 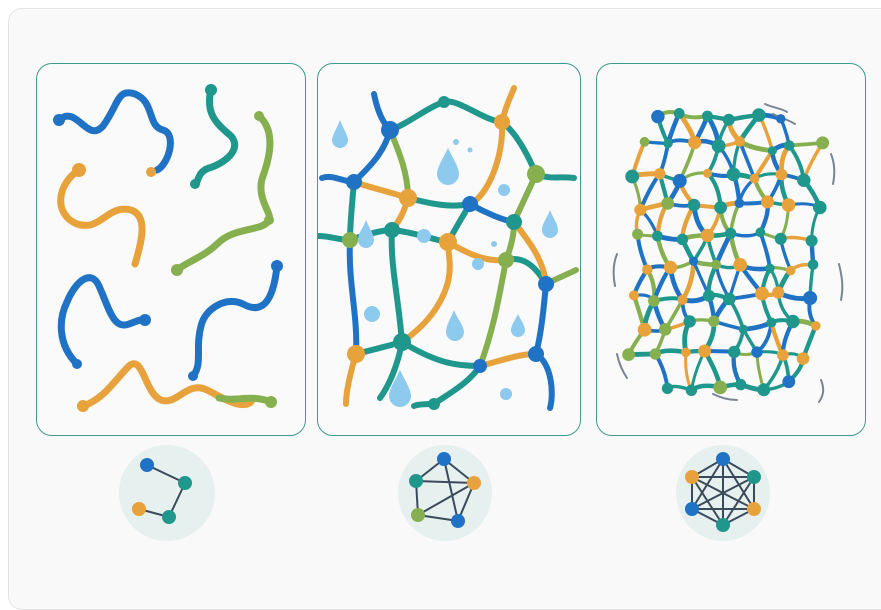 I want to click on dense-strands, so click(x=725, y=251).